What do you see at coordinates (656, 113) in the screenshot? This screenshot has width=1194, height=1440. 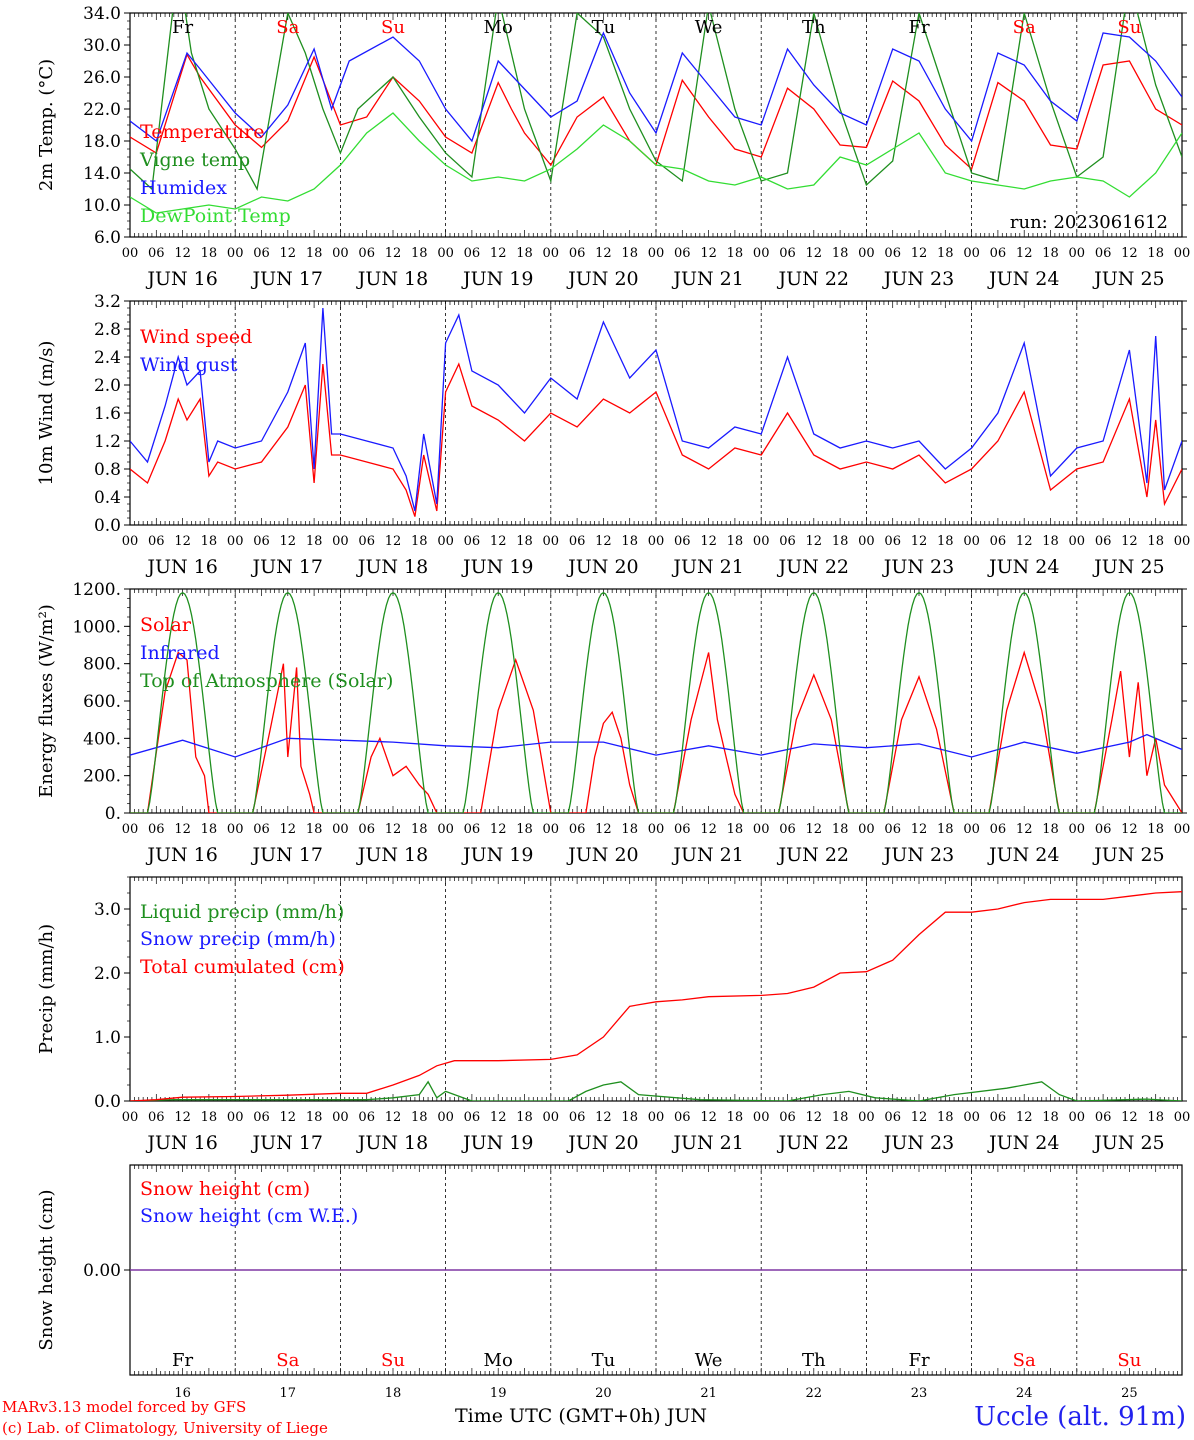 I see `series-group` at bounding box center [656, 113].